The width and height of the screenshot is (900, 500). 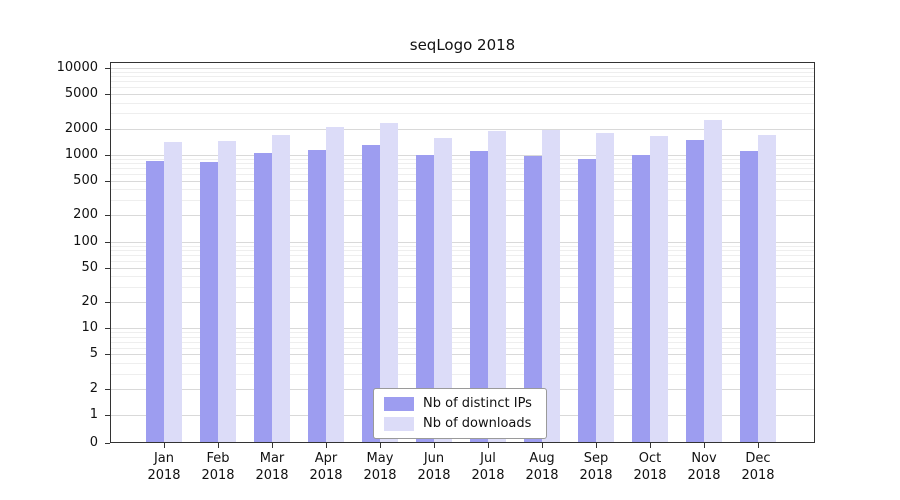 What do you see at coordinates (93, 414) in the screenshot?
I see `y-tick-label: 1` at bounding box center [93, 414].